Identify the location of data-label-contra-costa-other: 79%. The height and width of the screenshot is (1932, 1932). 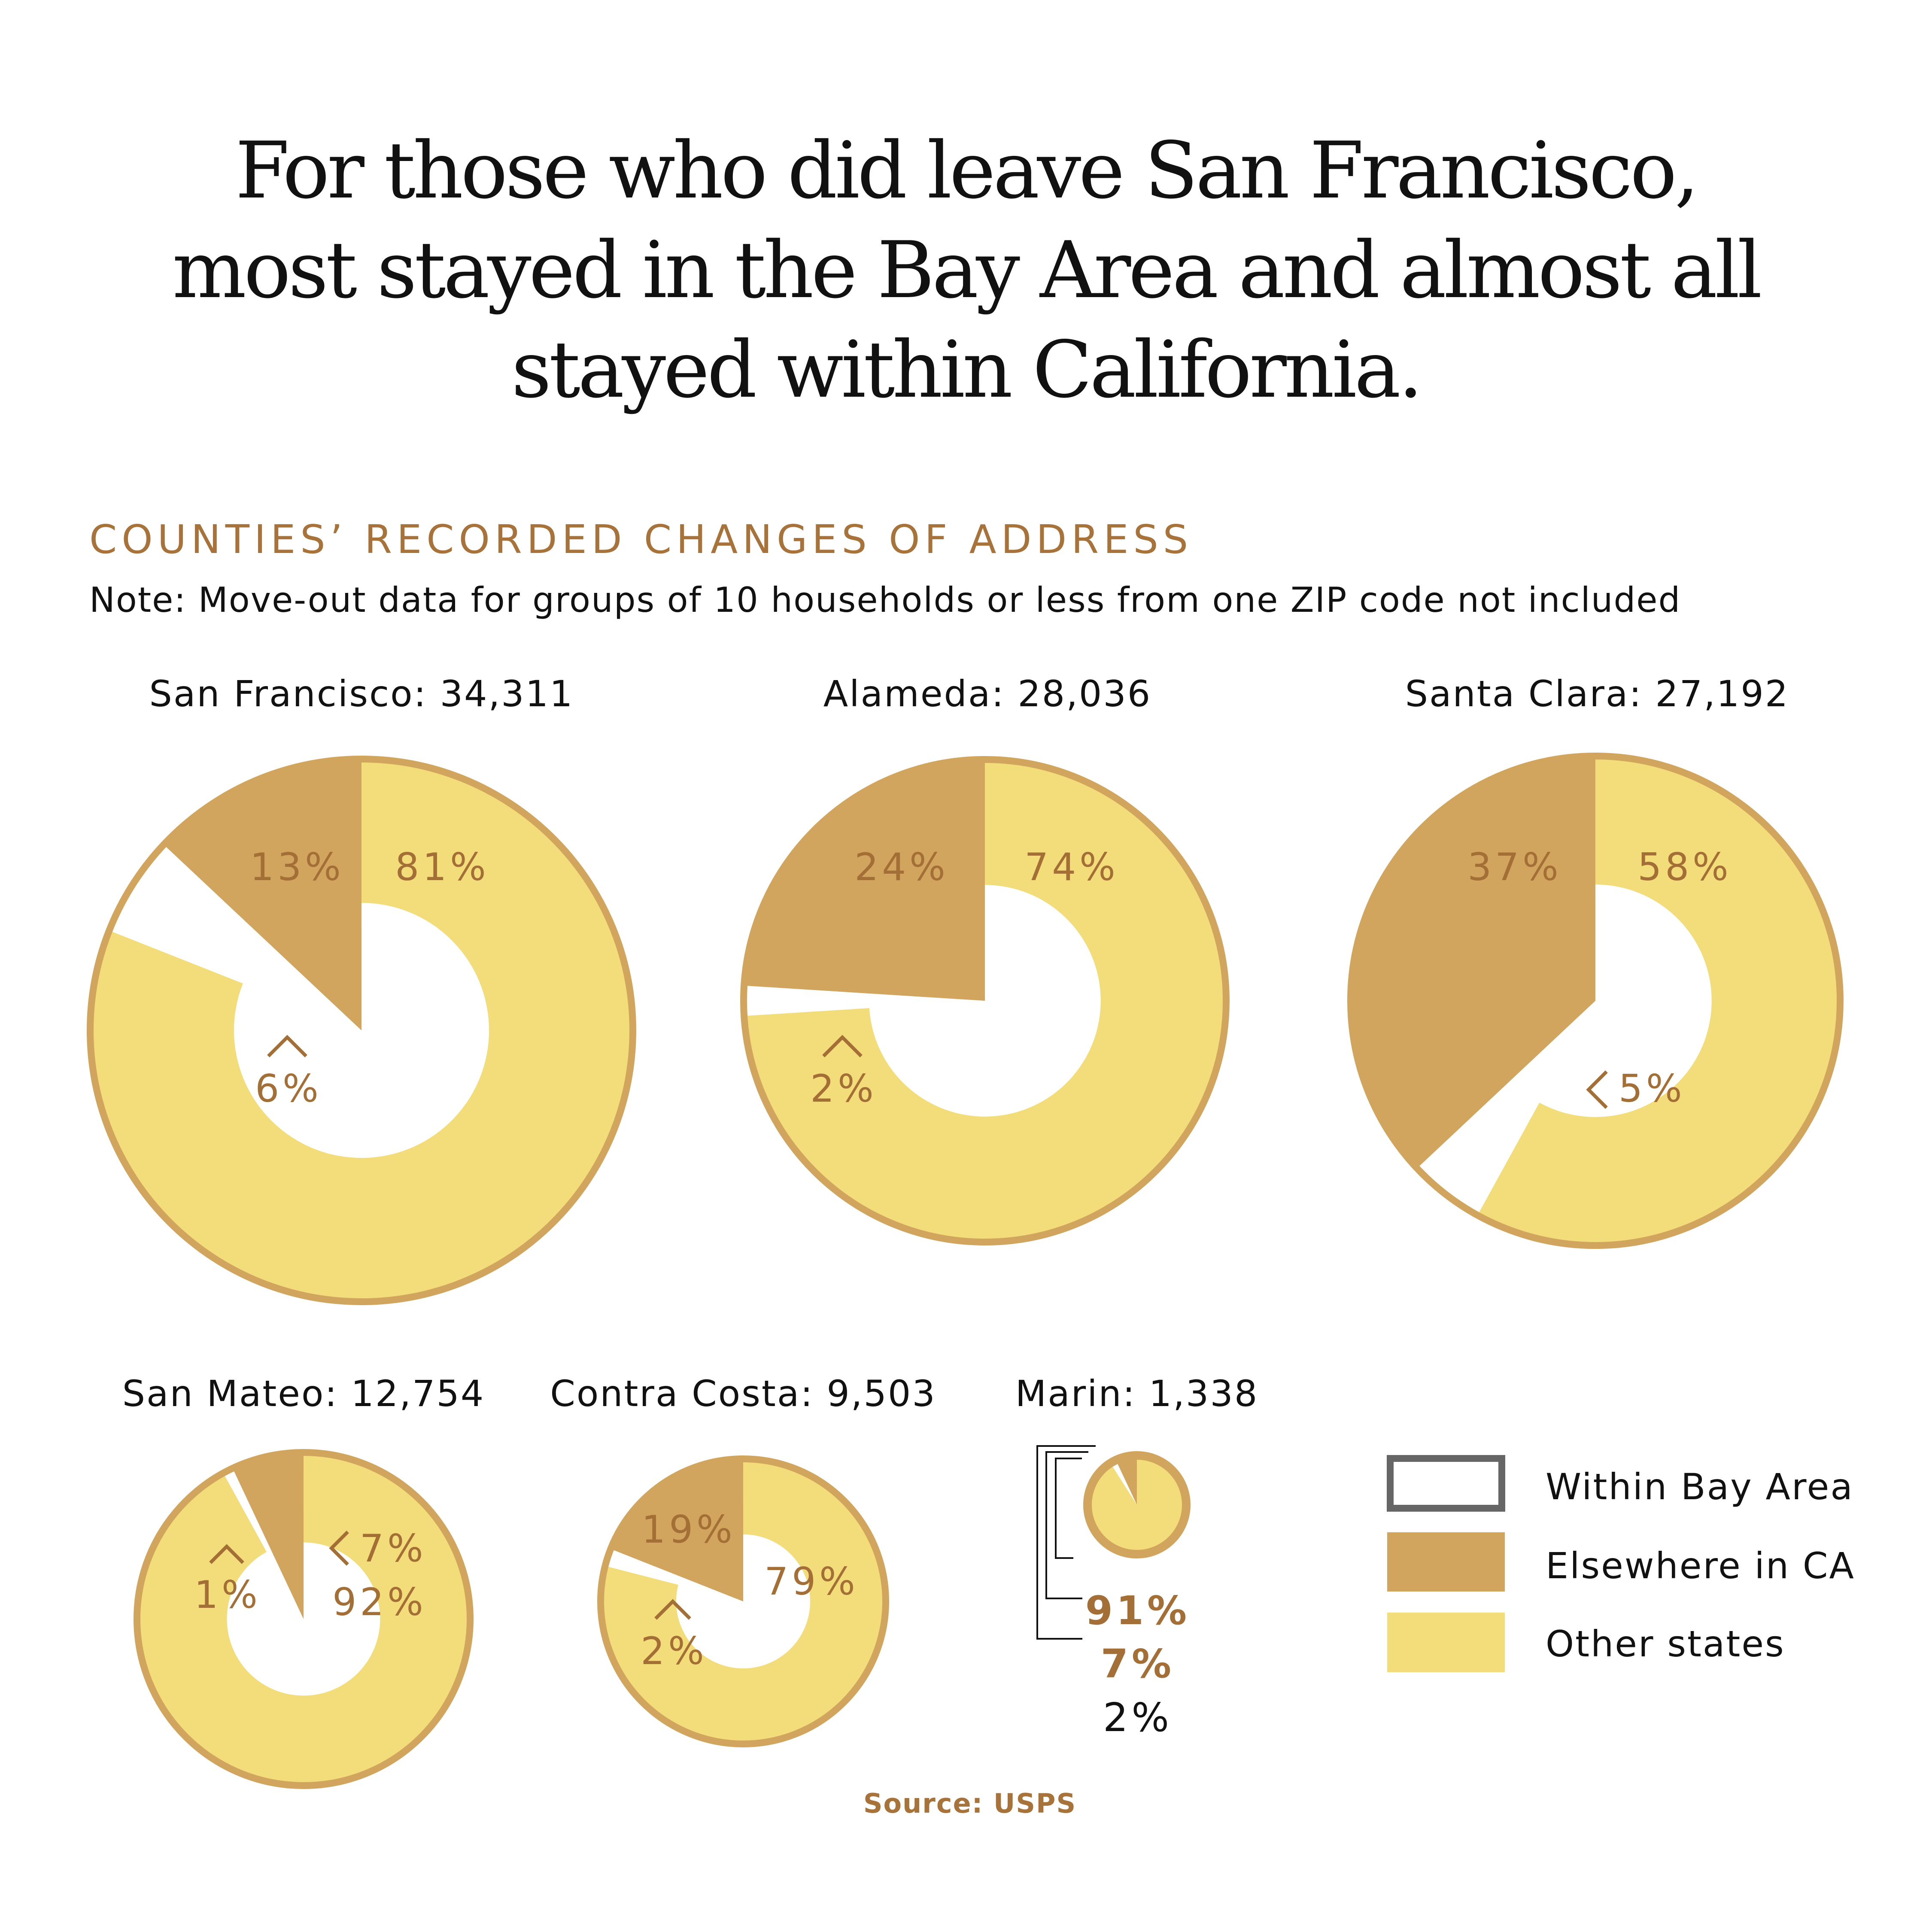
(812, 1581).